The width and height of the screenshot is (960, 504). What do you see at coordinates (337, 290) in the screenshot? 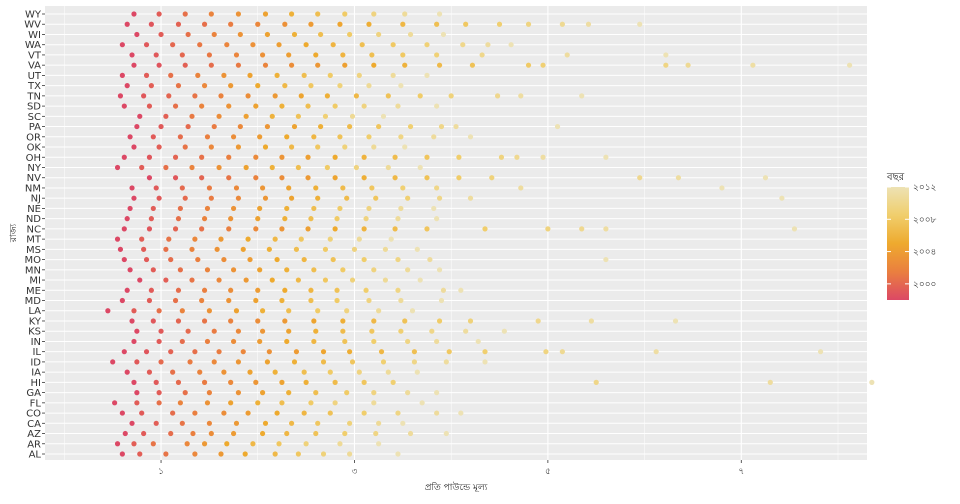
I see `data-point-me` at bounding box center [337, 290].